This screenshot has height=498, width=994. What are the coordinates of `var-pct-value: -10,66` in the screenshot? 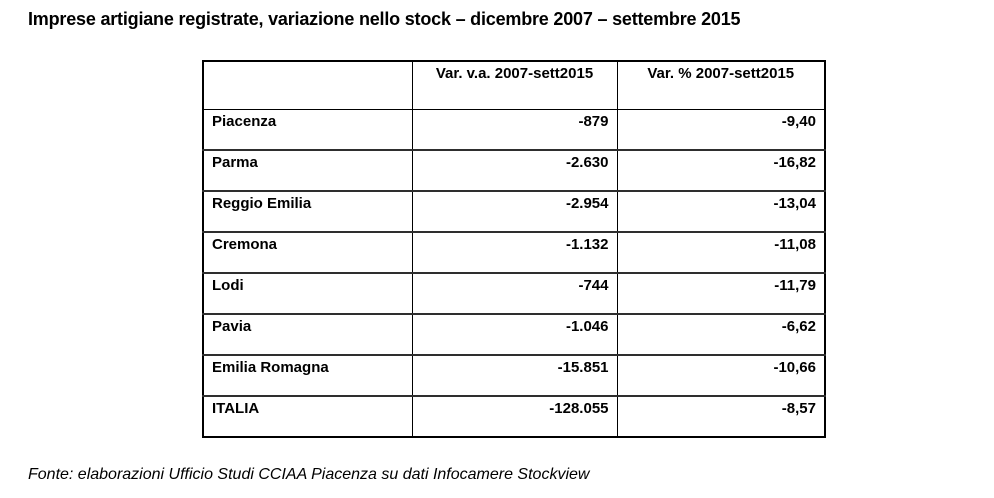 It's located at (721, 376).